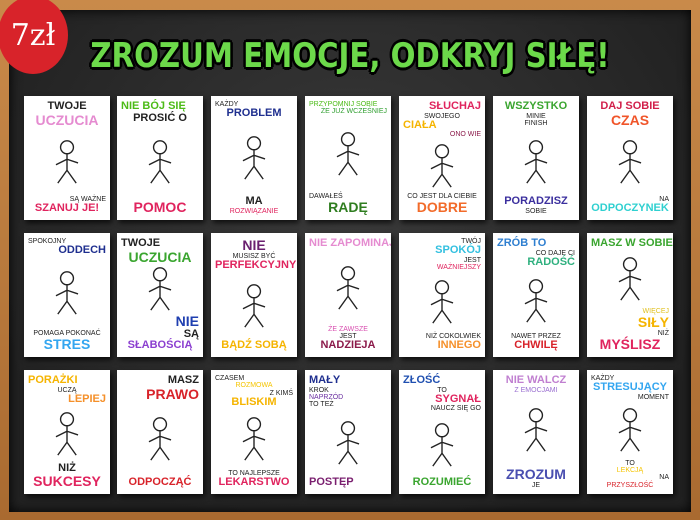  Describe the element at coordinates (160, 387) in the screenshot. I see `poster-top-text: MASZ PRAWO` at that location.